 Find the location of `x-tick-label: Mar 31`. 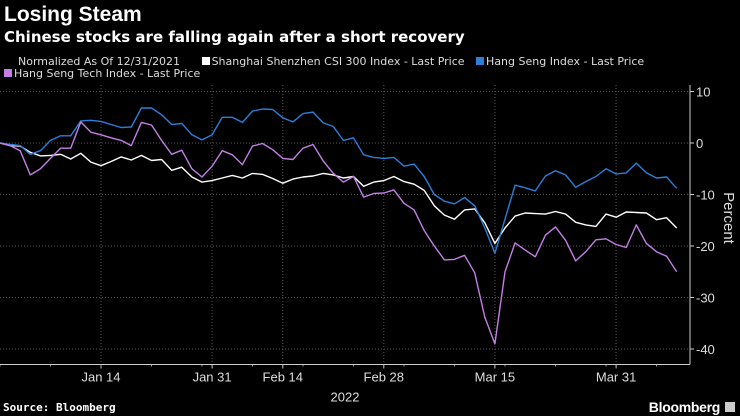

x-tick-label: Mar 31 is located at coordinates (616, 376).